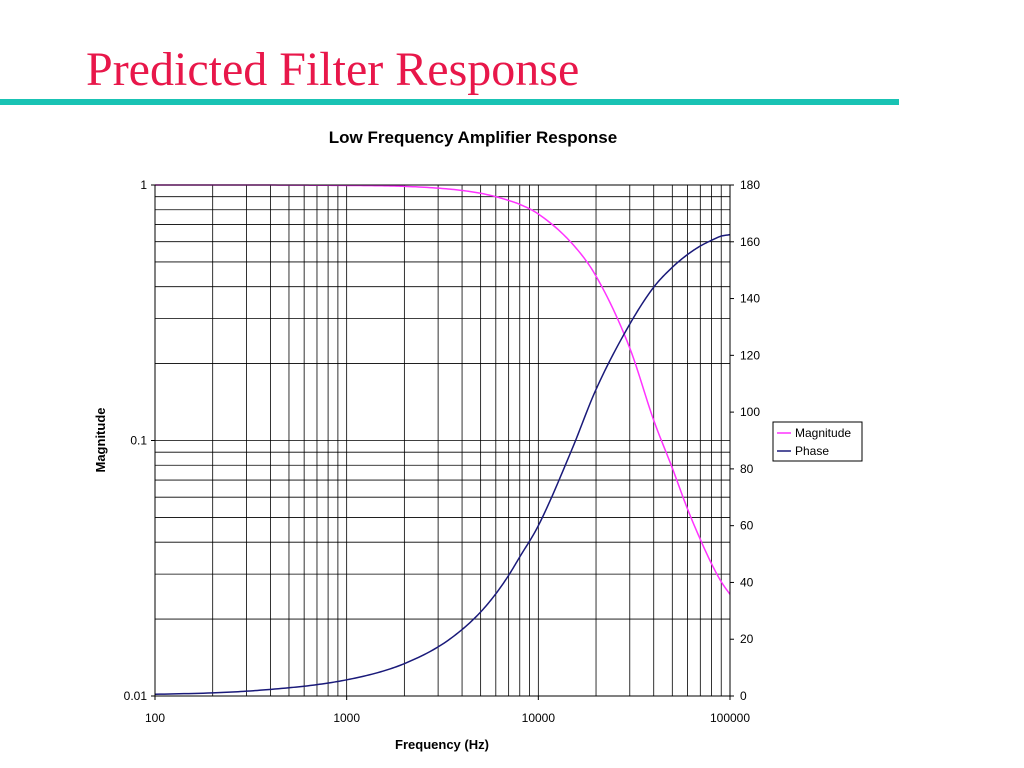  What do you see at coordinates (449, 102) in the screenshot?
I see `title-divider` at bounding box center [449, 102].